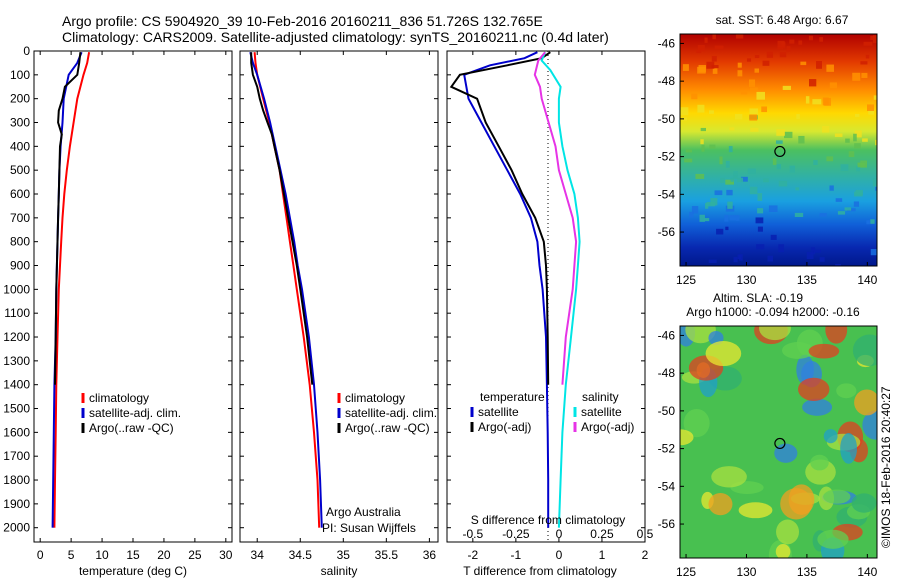 The height and width of the screenshot is (580, 900). I want to click on temperature-series, so click(71, 289).